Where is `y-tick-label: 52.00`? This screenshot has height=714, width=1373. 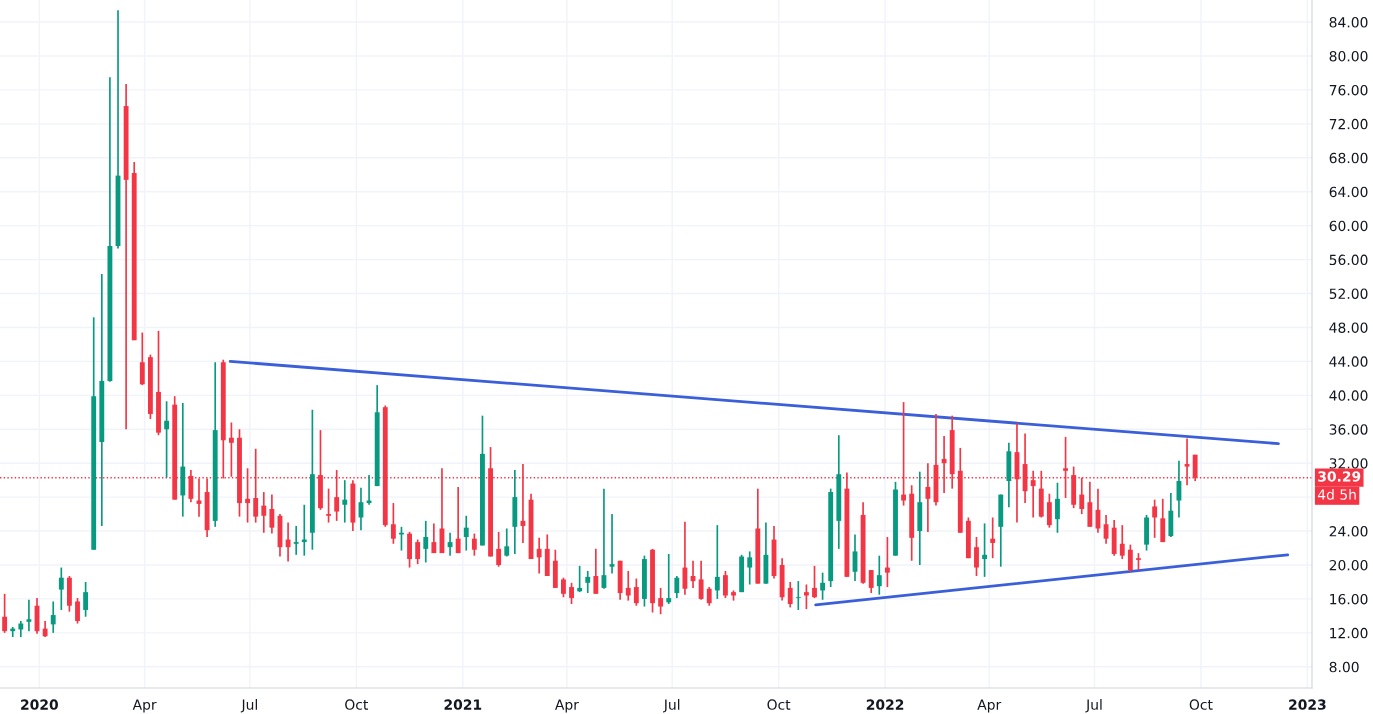 y-tick-label: 52.00 is located at coordinates (1348, 293).